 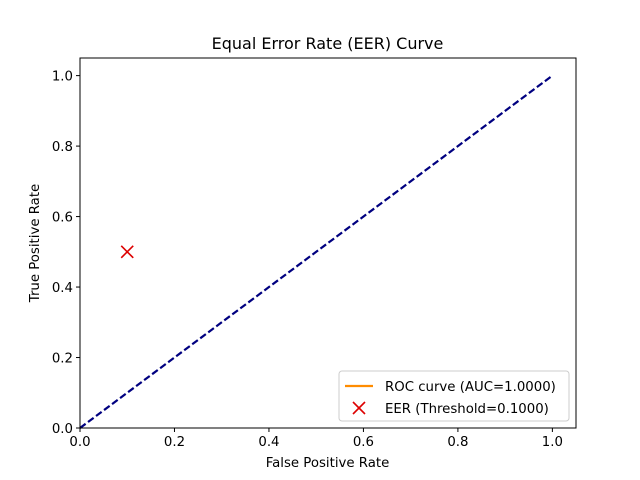 What do you see at coordinates (316, 439) in the screenshot?
I see `x-axis: 0.0 0.2 0.4 0.6 0.8 1.0` at bounding box center [316, 439].